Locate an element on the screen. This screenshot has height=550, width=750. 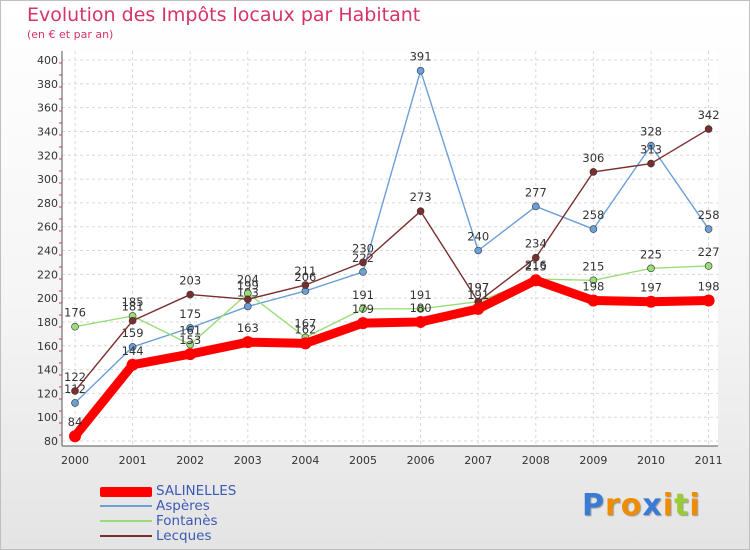
y-tick-label: 240 is located at coordinates (47, 251).